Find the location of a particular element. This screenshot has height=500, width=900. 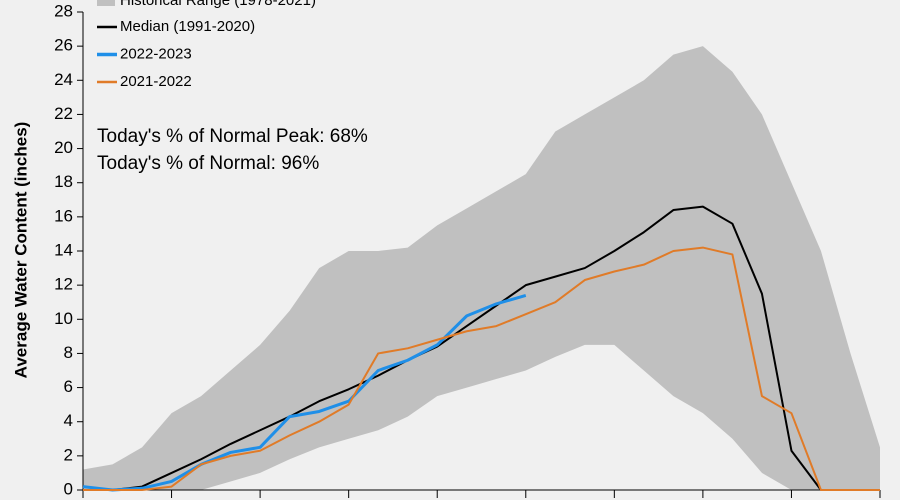

annotation: Today's % of Normal Peak: 68% is located at coordinates (232, 136).